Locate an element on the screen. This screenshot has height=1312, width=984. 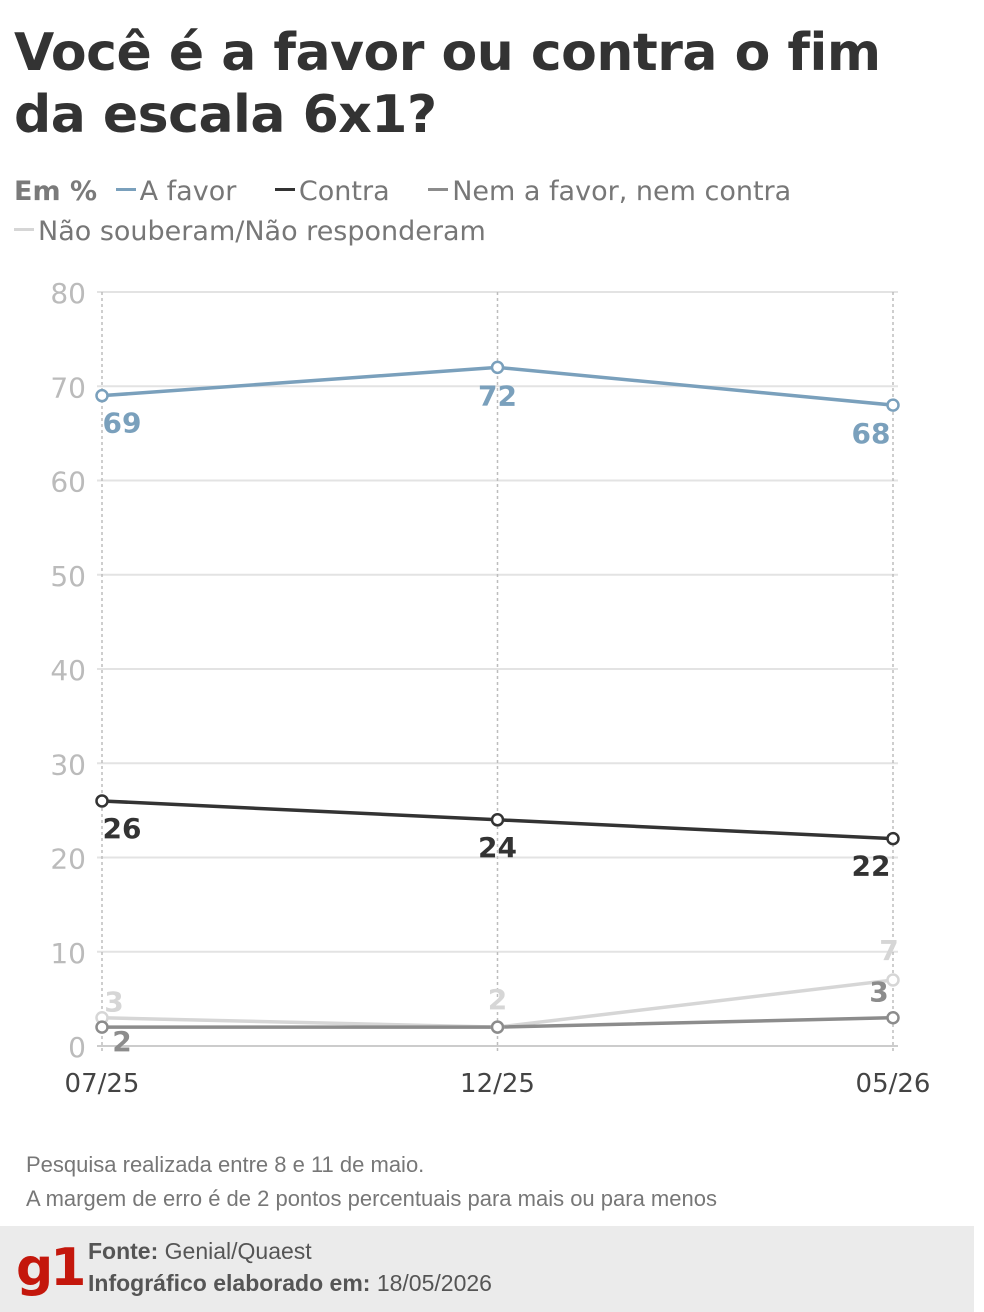
legend-label: Nem a favor, nem contra is located at coordinates (622, 191).